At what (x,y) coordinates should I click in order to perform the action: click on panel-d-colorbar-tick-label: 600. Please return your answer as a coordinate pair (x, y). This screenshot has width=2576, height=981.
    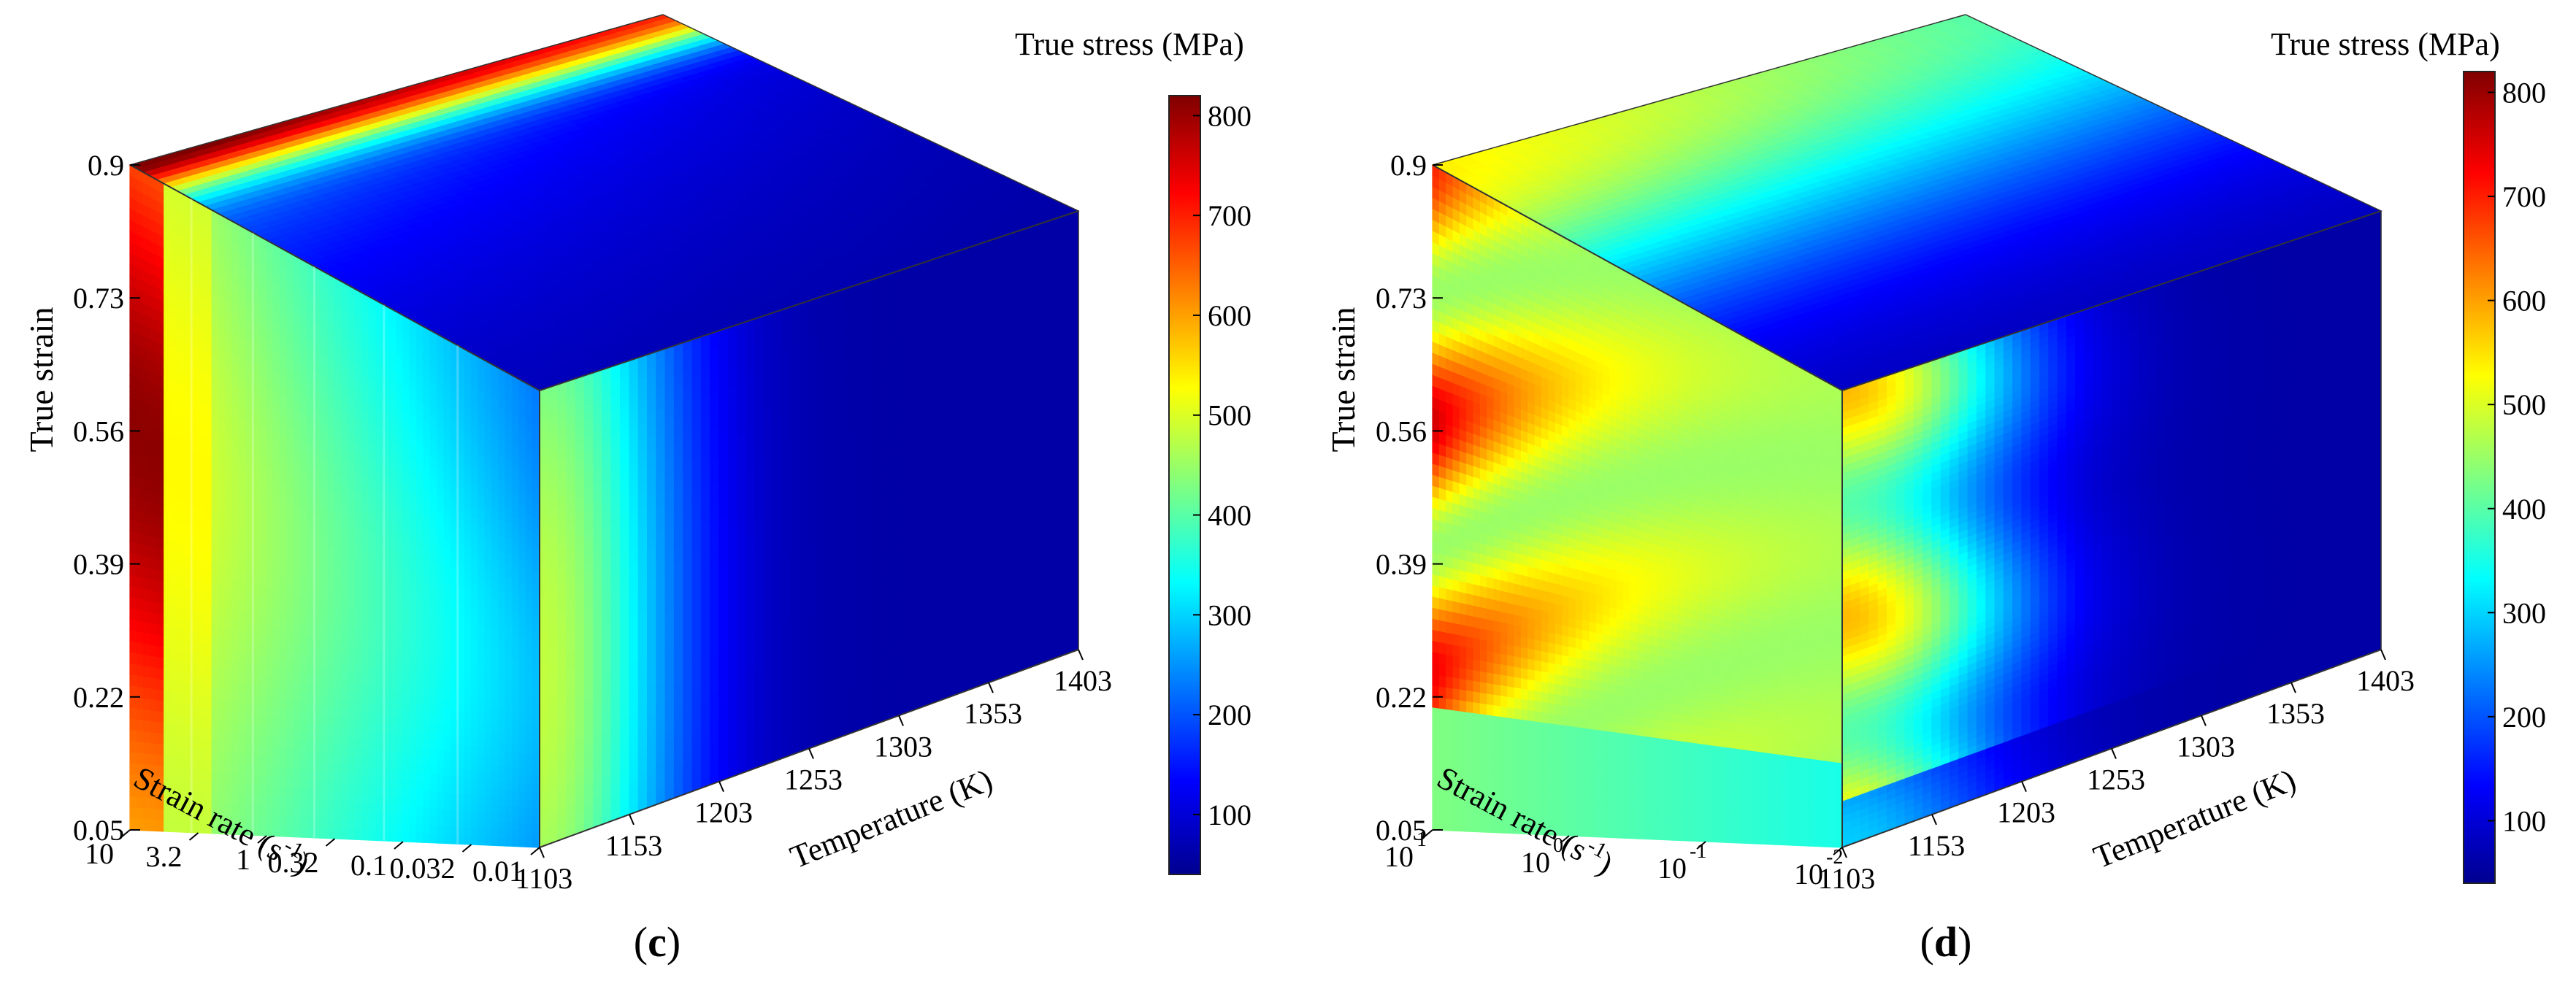
    Looking at the image, I should click on (2524, 301).